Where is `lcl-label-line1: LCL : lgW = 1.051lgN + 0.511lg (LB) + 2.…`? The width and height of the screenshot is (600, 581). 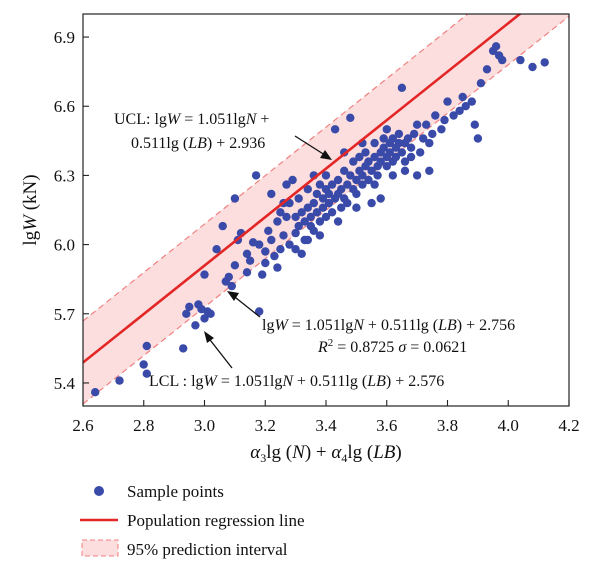 lcl-label-line1: LCL : lgW = 1.051lgN + 0.511lg (LB) + 2.… is located at coordinates (296, 381).